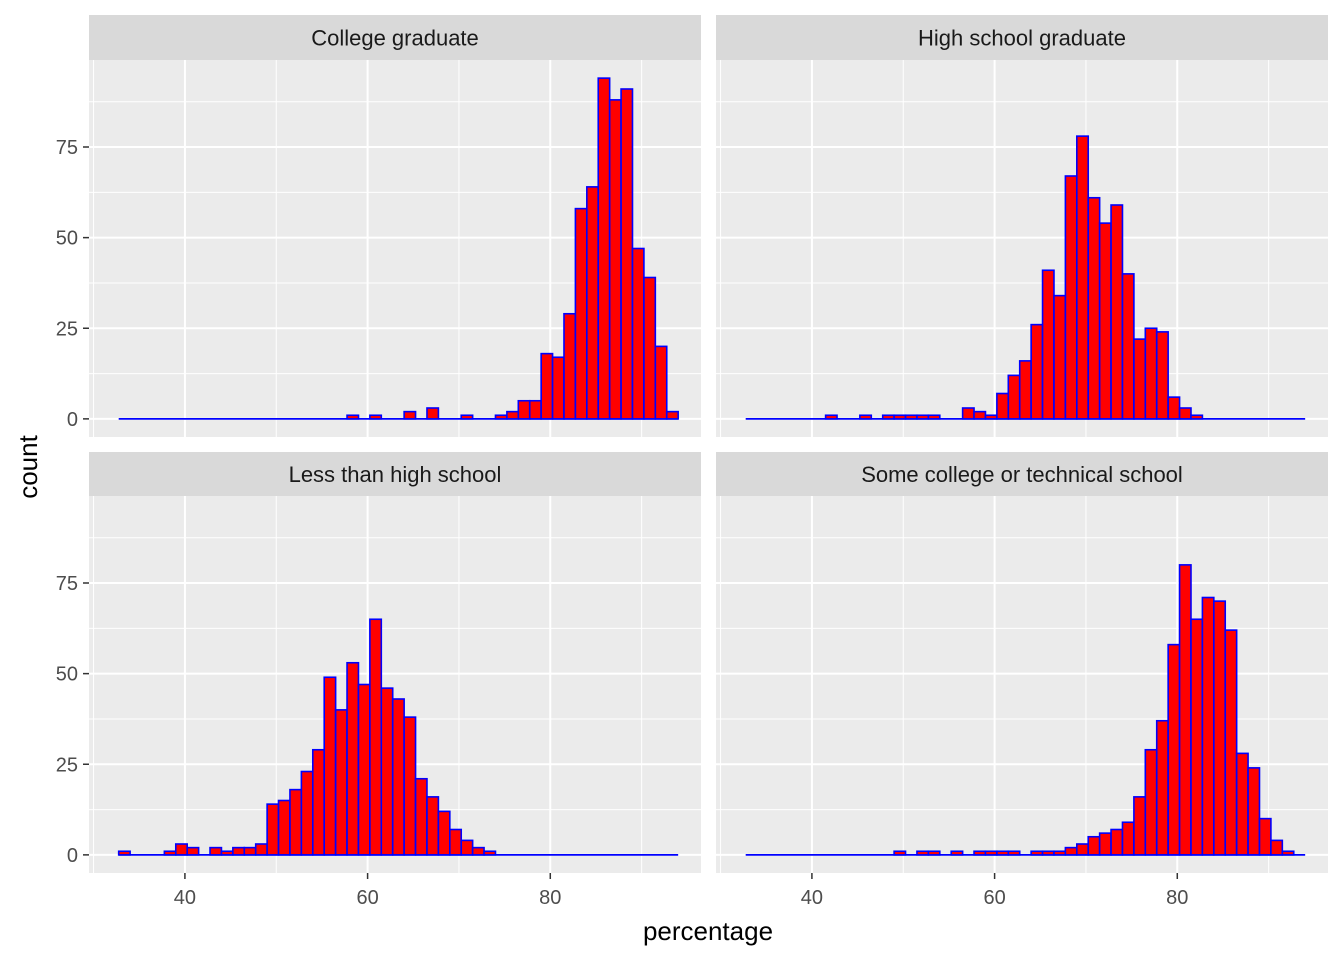 This screenshot has width=1344, height=960. I want to click on x-tick-label: 80, so click(1177, 898).